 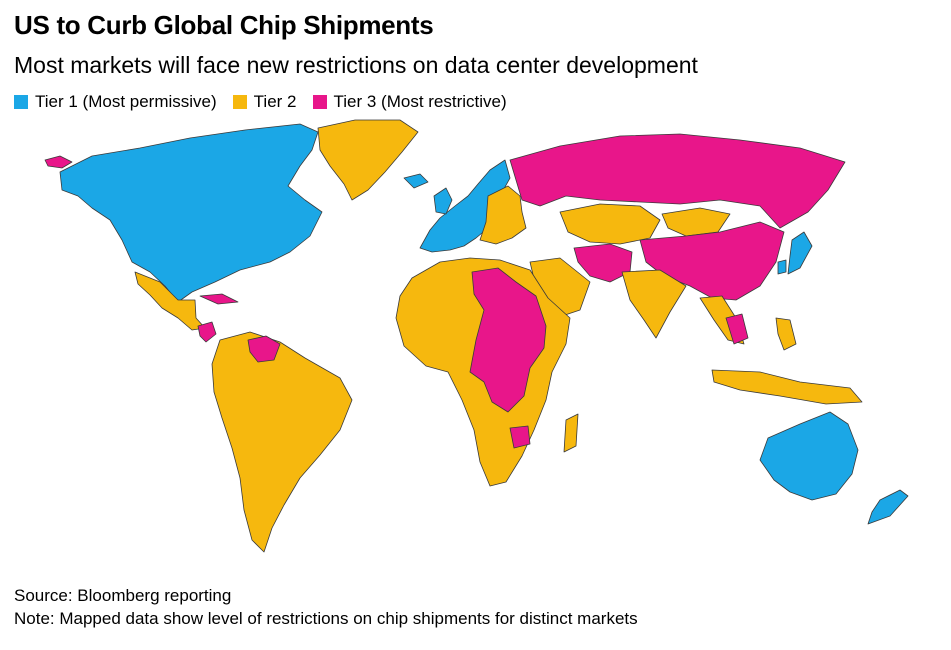 I want to click on source-note: Source: Bloomberg reporting, so click(x=123, y=595).